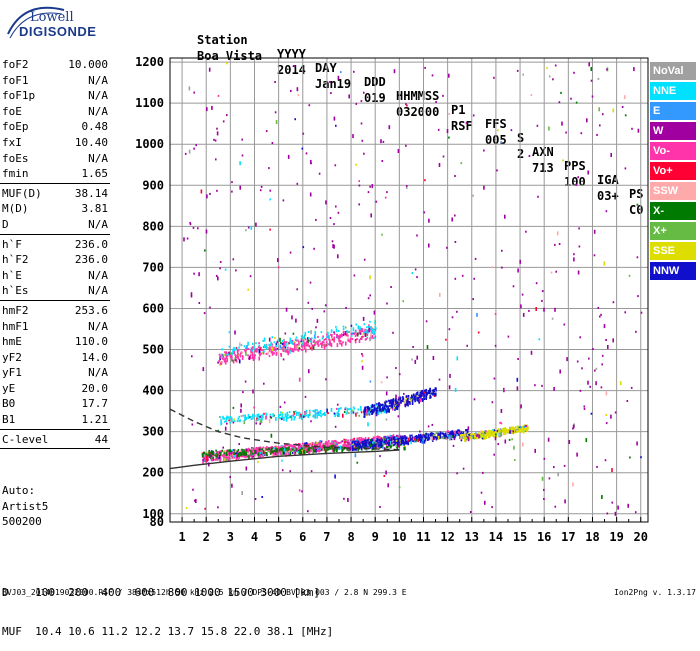 The image size is (700, 651). I want to click on param-name: D, so click(5, 224).